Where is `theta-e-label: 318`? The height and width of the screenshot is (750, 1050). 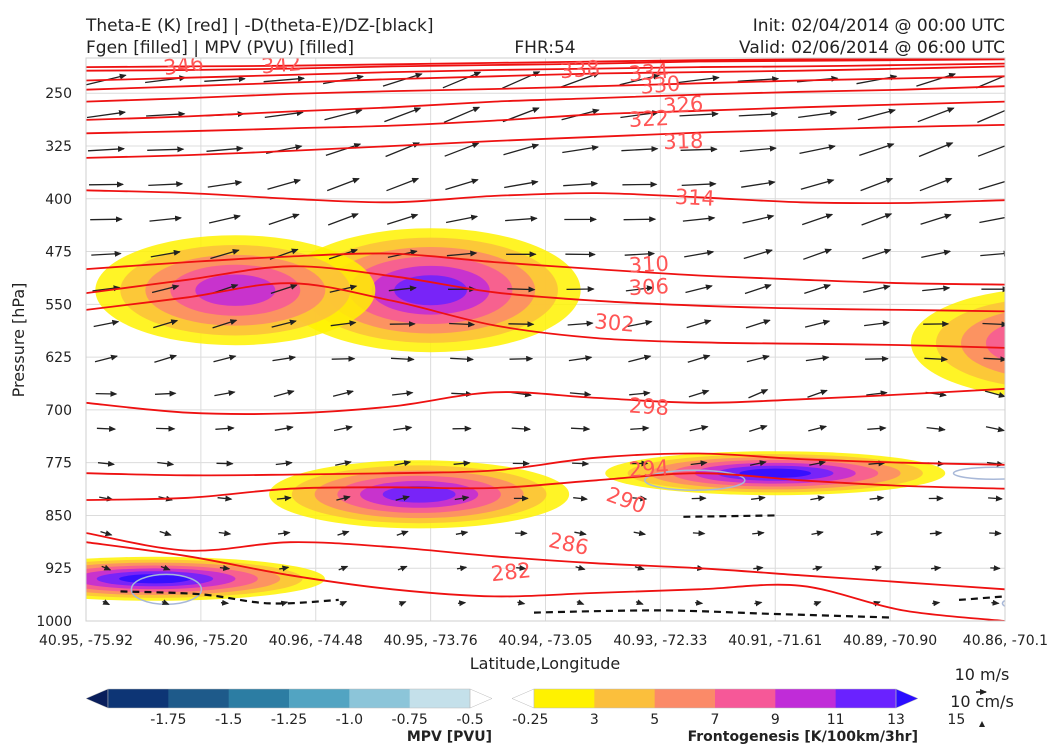
theta-e-label: 318 is located at coordinates (683, 141).